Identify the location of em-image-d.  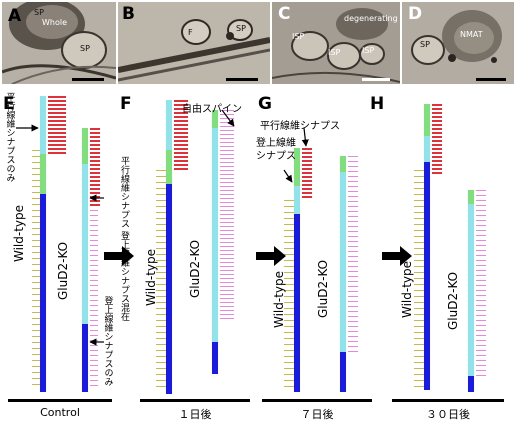
(458, 43).